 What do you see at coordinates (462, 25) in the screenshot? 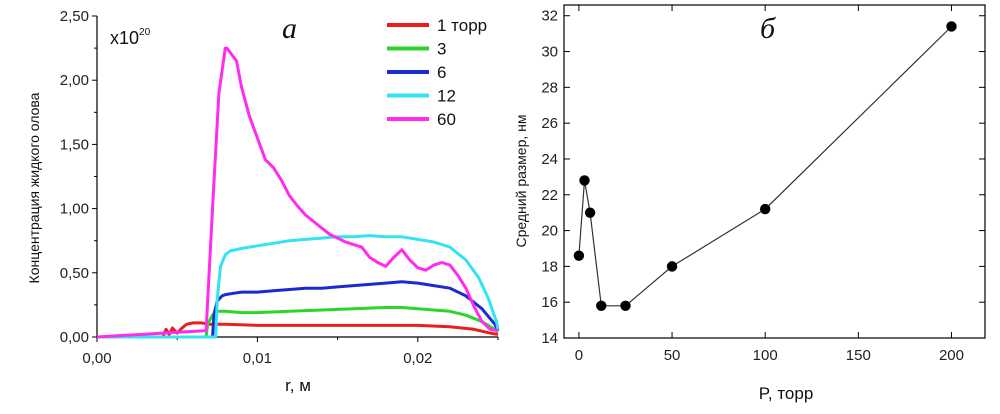
I see `legend-label: 1 торр` at bounding box center [462, 25].